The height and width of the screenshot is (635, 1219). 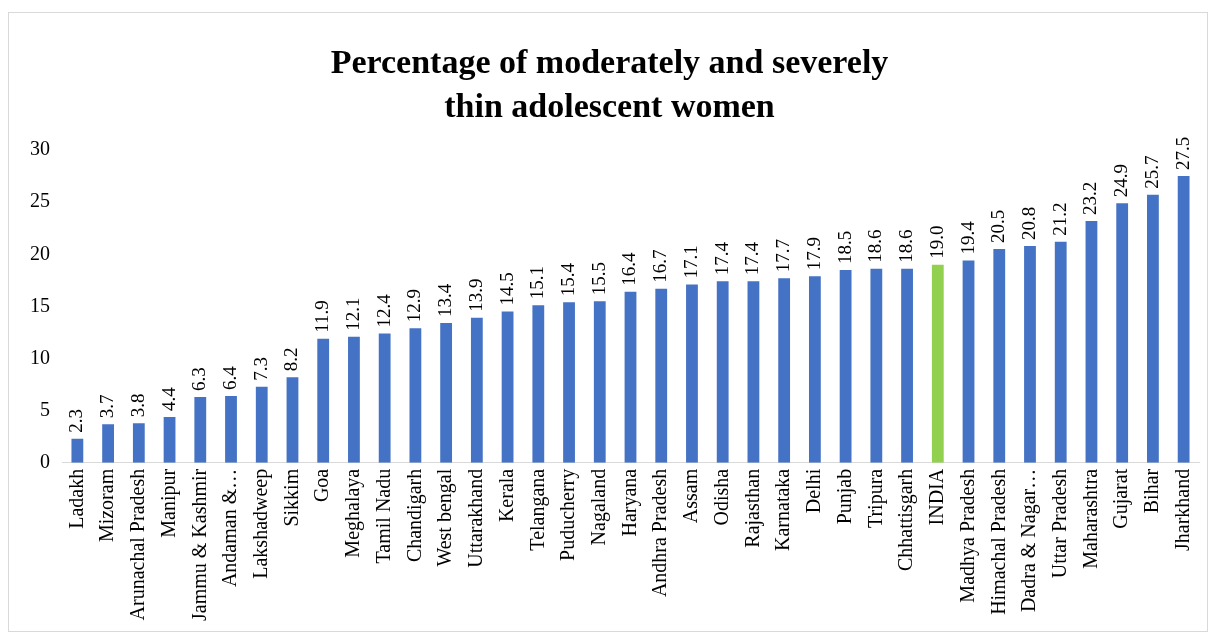 I want to click on data-label: 2.3, so click(x=76, y=421).